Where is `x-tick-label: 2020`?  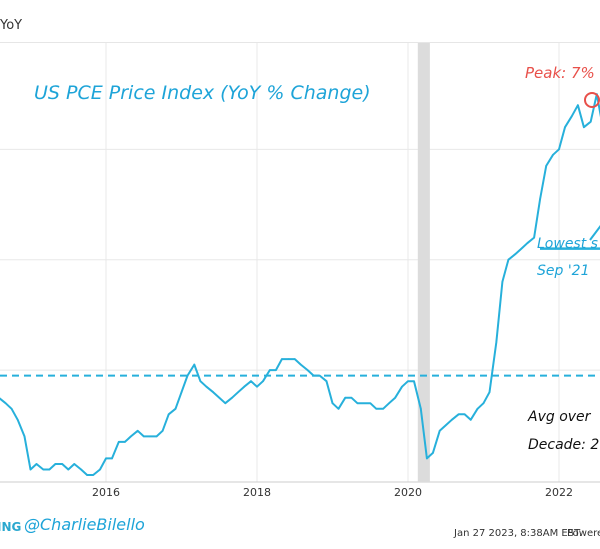 x-tick-label: 2020 is located at coordinates (408, 492).